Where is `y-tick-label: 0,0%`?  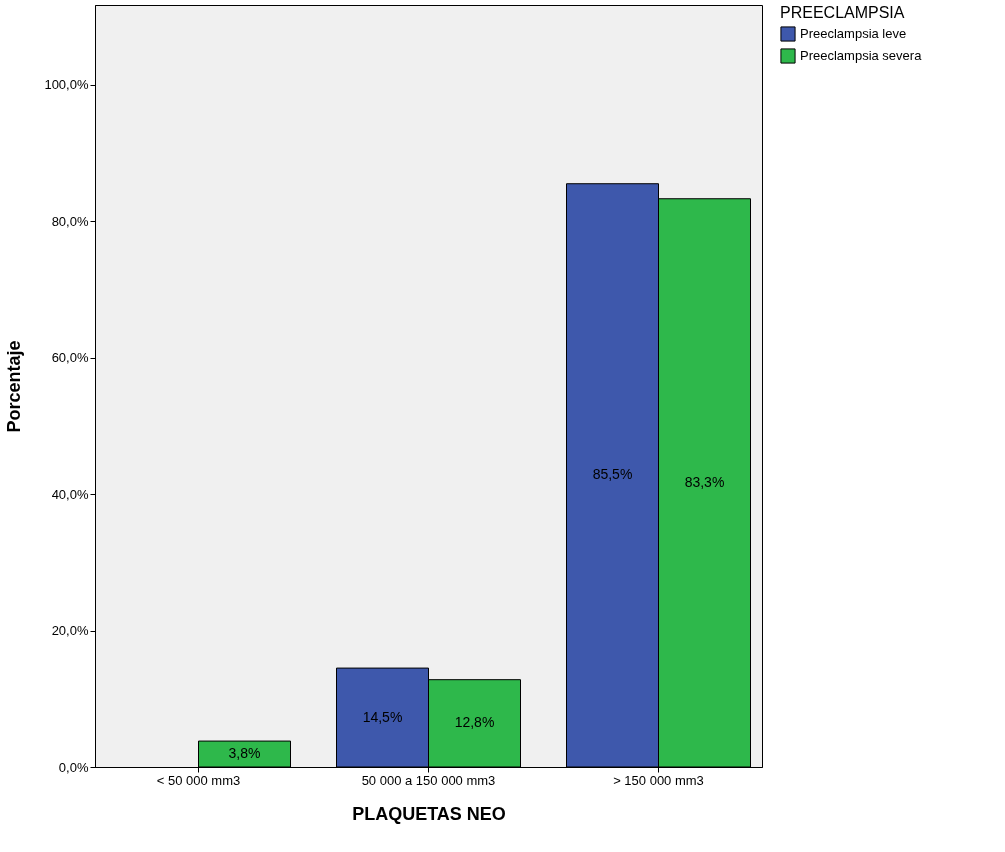 y-tick-label: 0,0% is located at coordinates (73, 767).